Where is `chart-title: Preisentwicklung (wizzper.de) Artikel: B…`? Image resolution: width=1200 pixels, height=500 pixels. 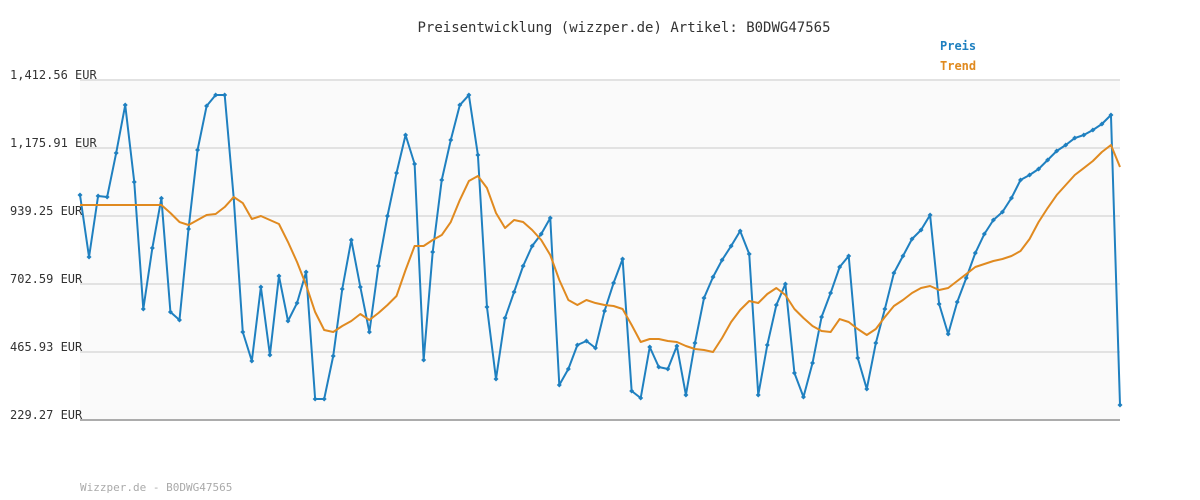 chart-title: Preisentwicklung (wizzper.de) Artikel: B… is located at coordinates (623, 28).